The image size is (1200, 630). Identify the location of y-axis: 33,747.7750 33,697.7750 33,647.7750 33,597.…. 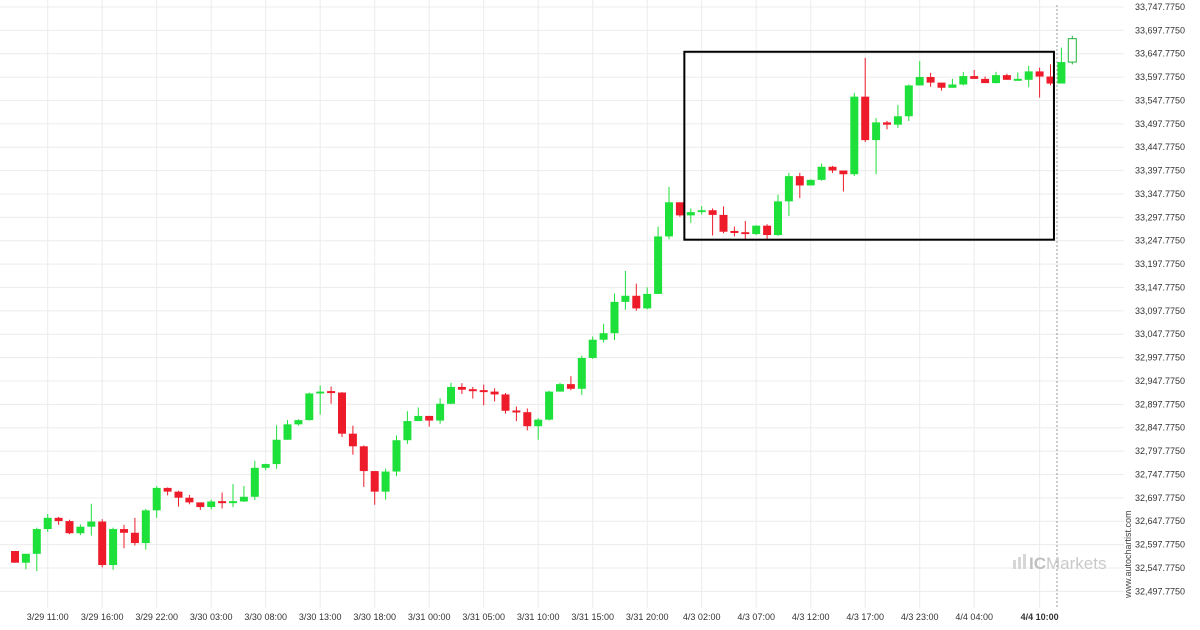
(1160, 299).